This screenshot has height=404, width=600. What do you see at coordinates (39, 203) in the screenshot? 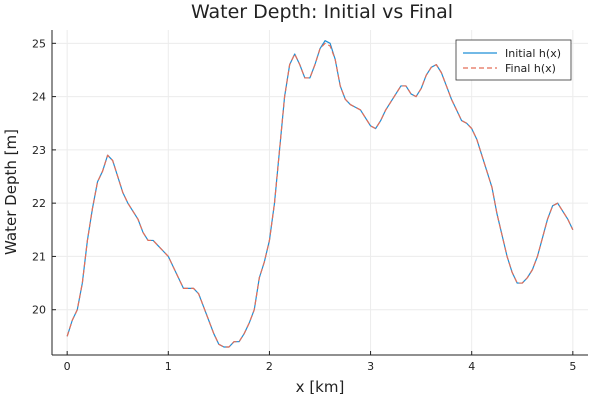
I see `y-tick-label: 22` at bounding box center [39, 203].